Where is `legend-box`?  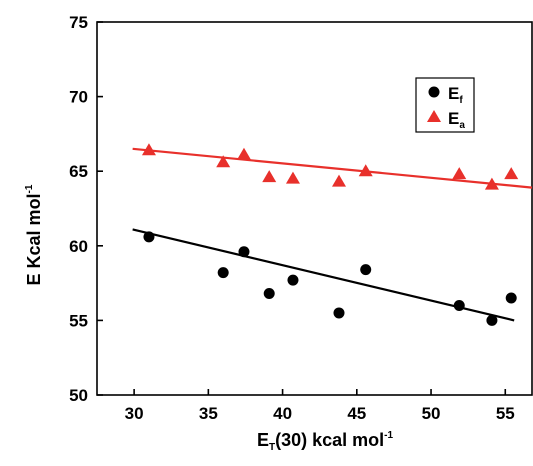
legend-box is located at coordinates (445, 105).